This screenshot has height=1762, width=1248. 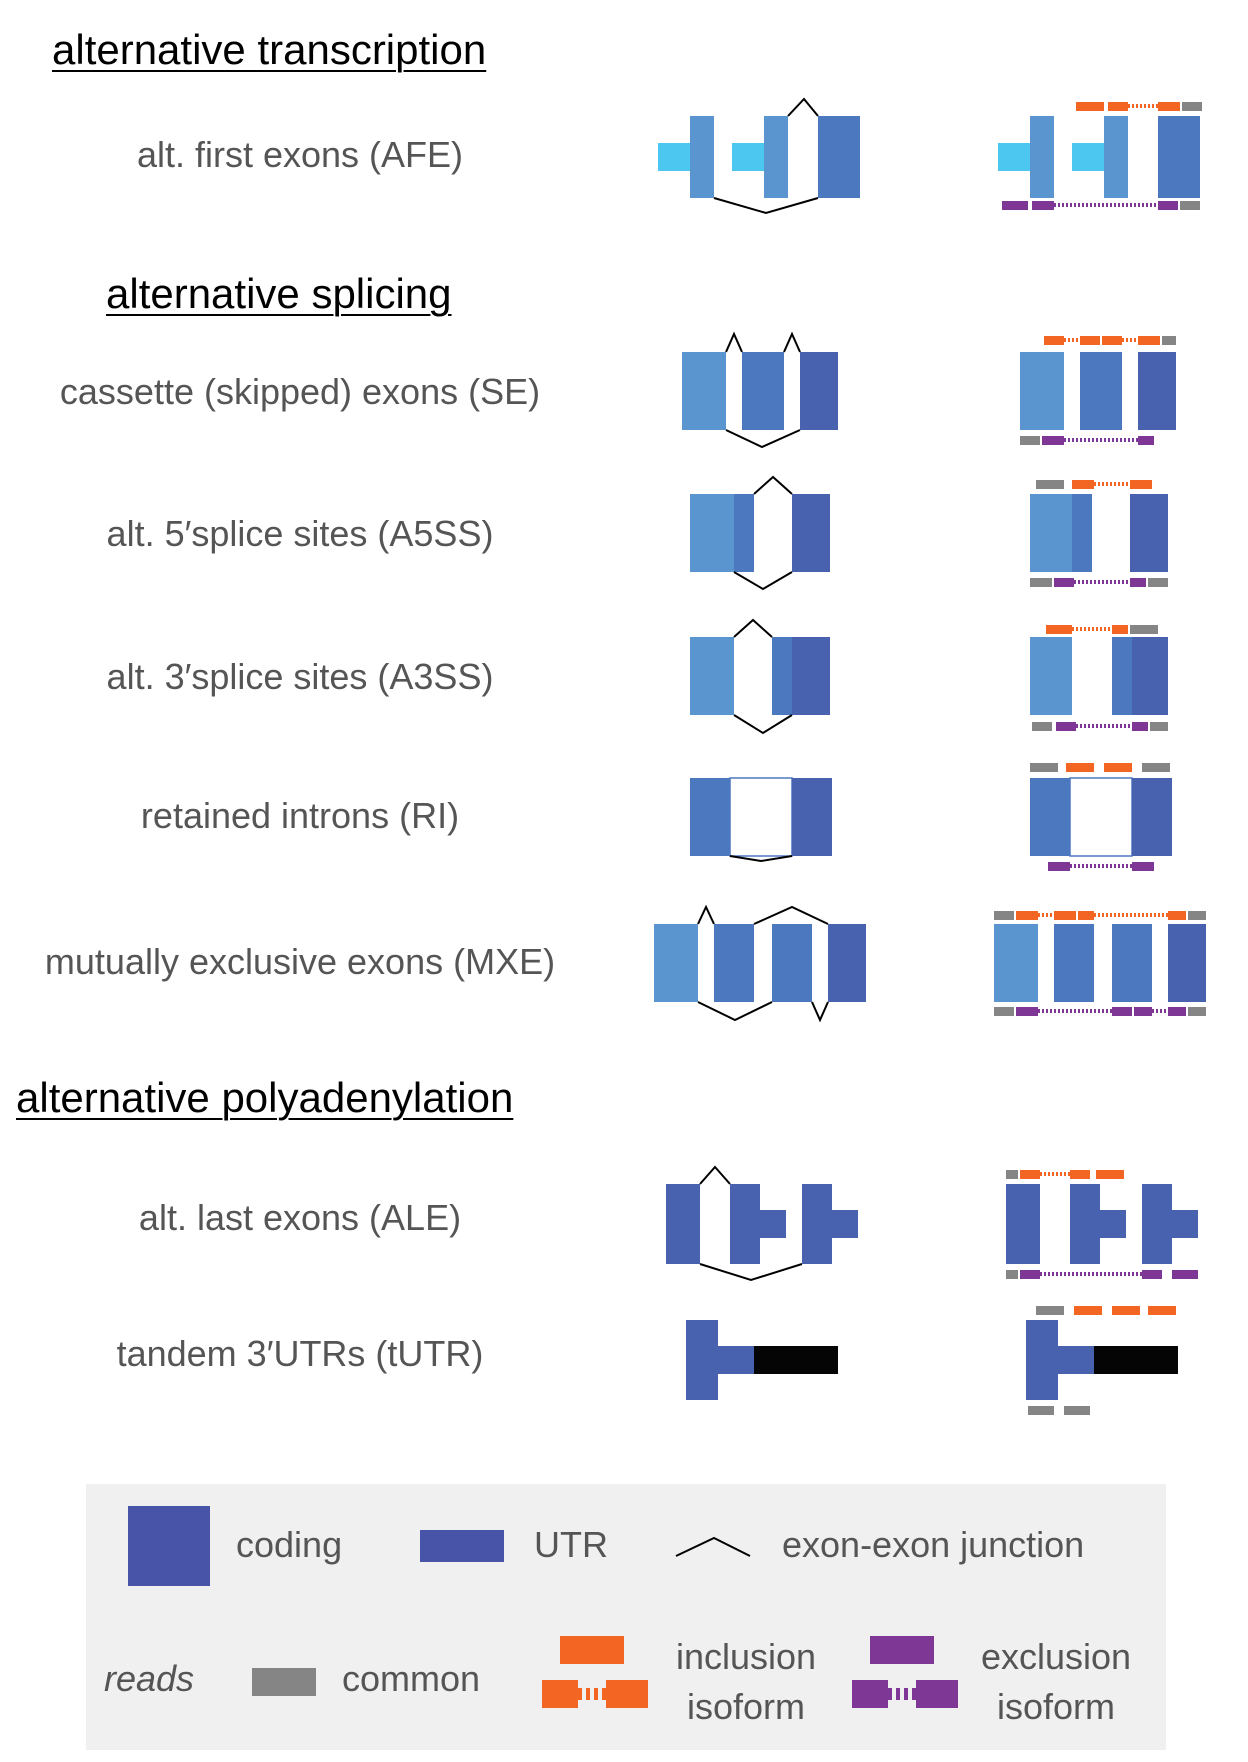 I want to click on legend-inclusion-line2: isoform, so click(x=746, y=1706).